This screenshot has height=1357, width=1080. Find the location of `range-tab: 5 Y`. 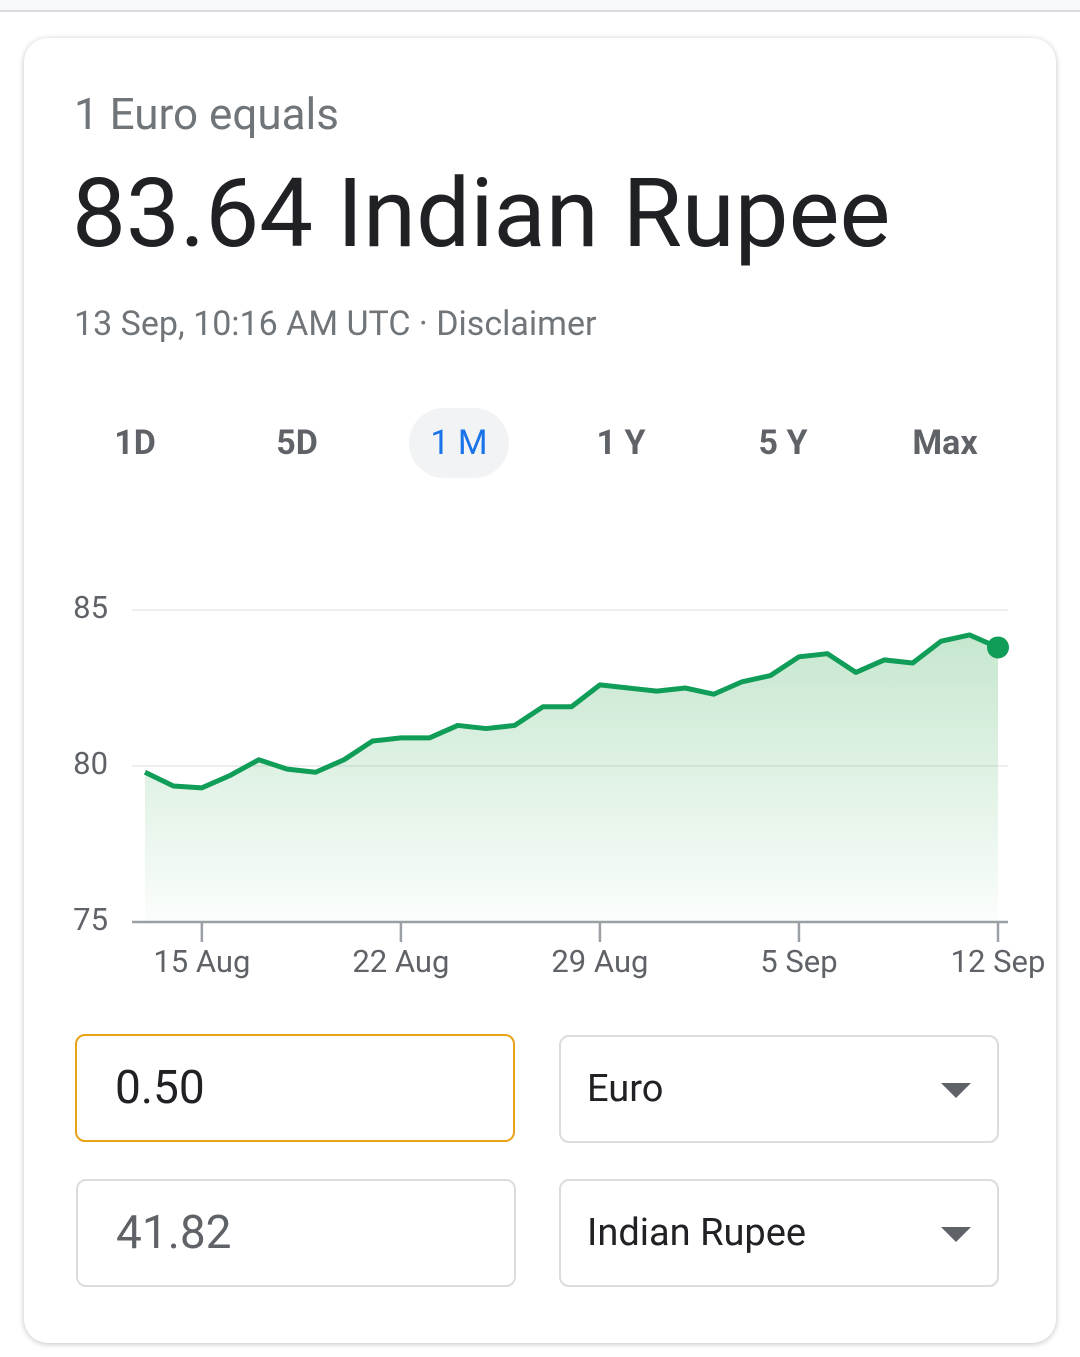

range-tab: 5 Y is located at coordinates (783, 443).